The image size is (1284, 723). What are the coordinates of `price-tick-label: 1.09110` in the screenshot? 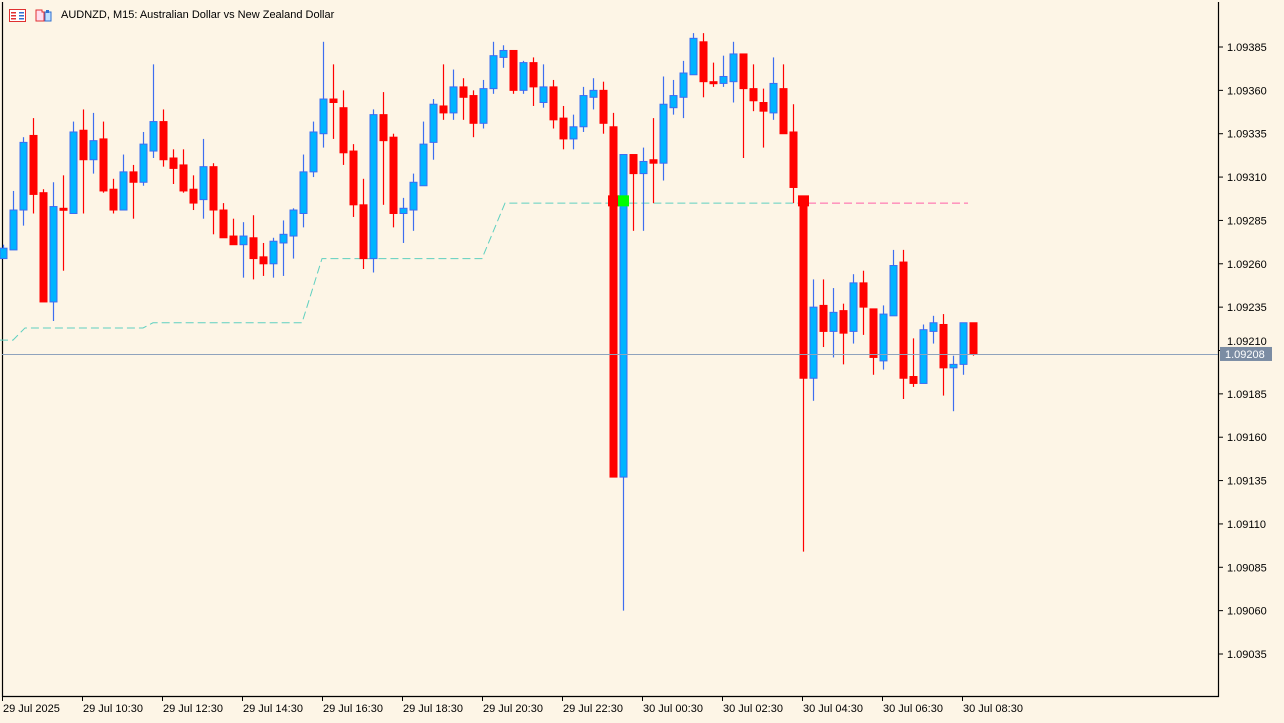 It's located at (1246, 525).